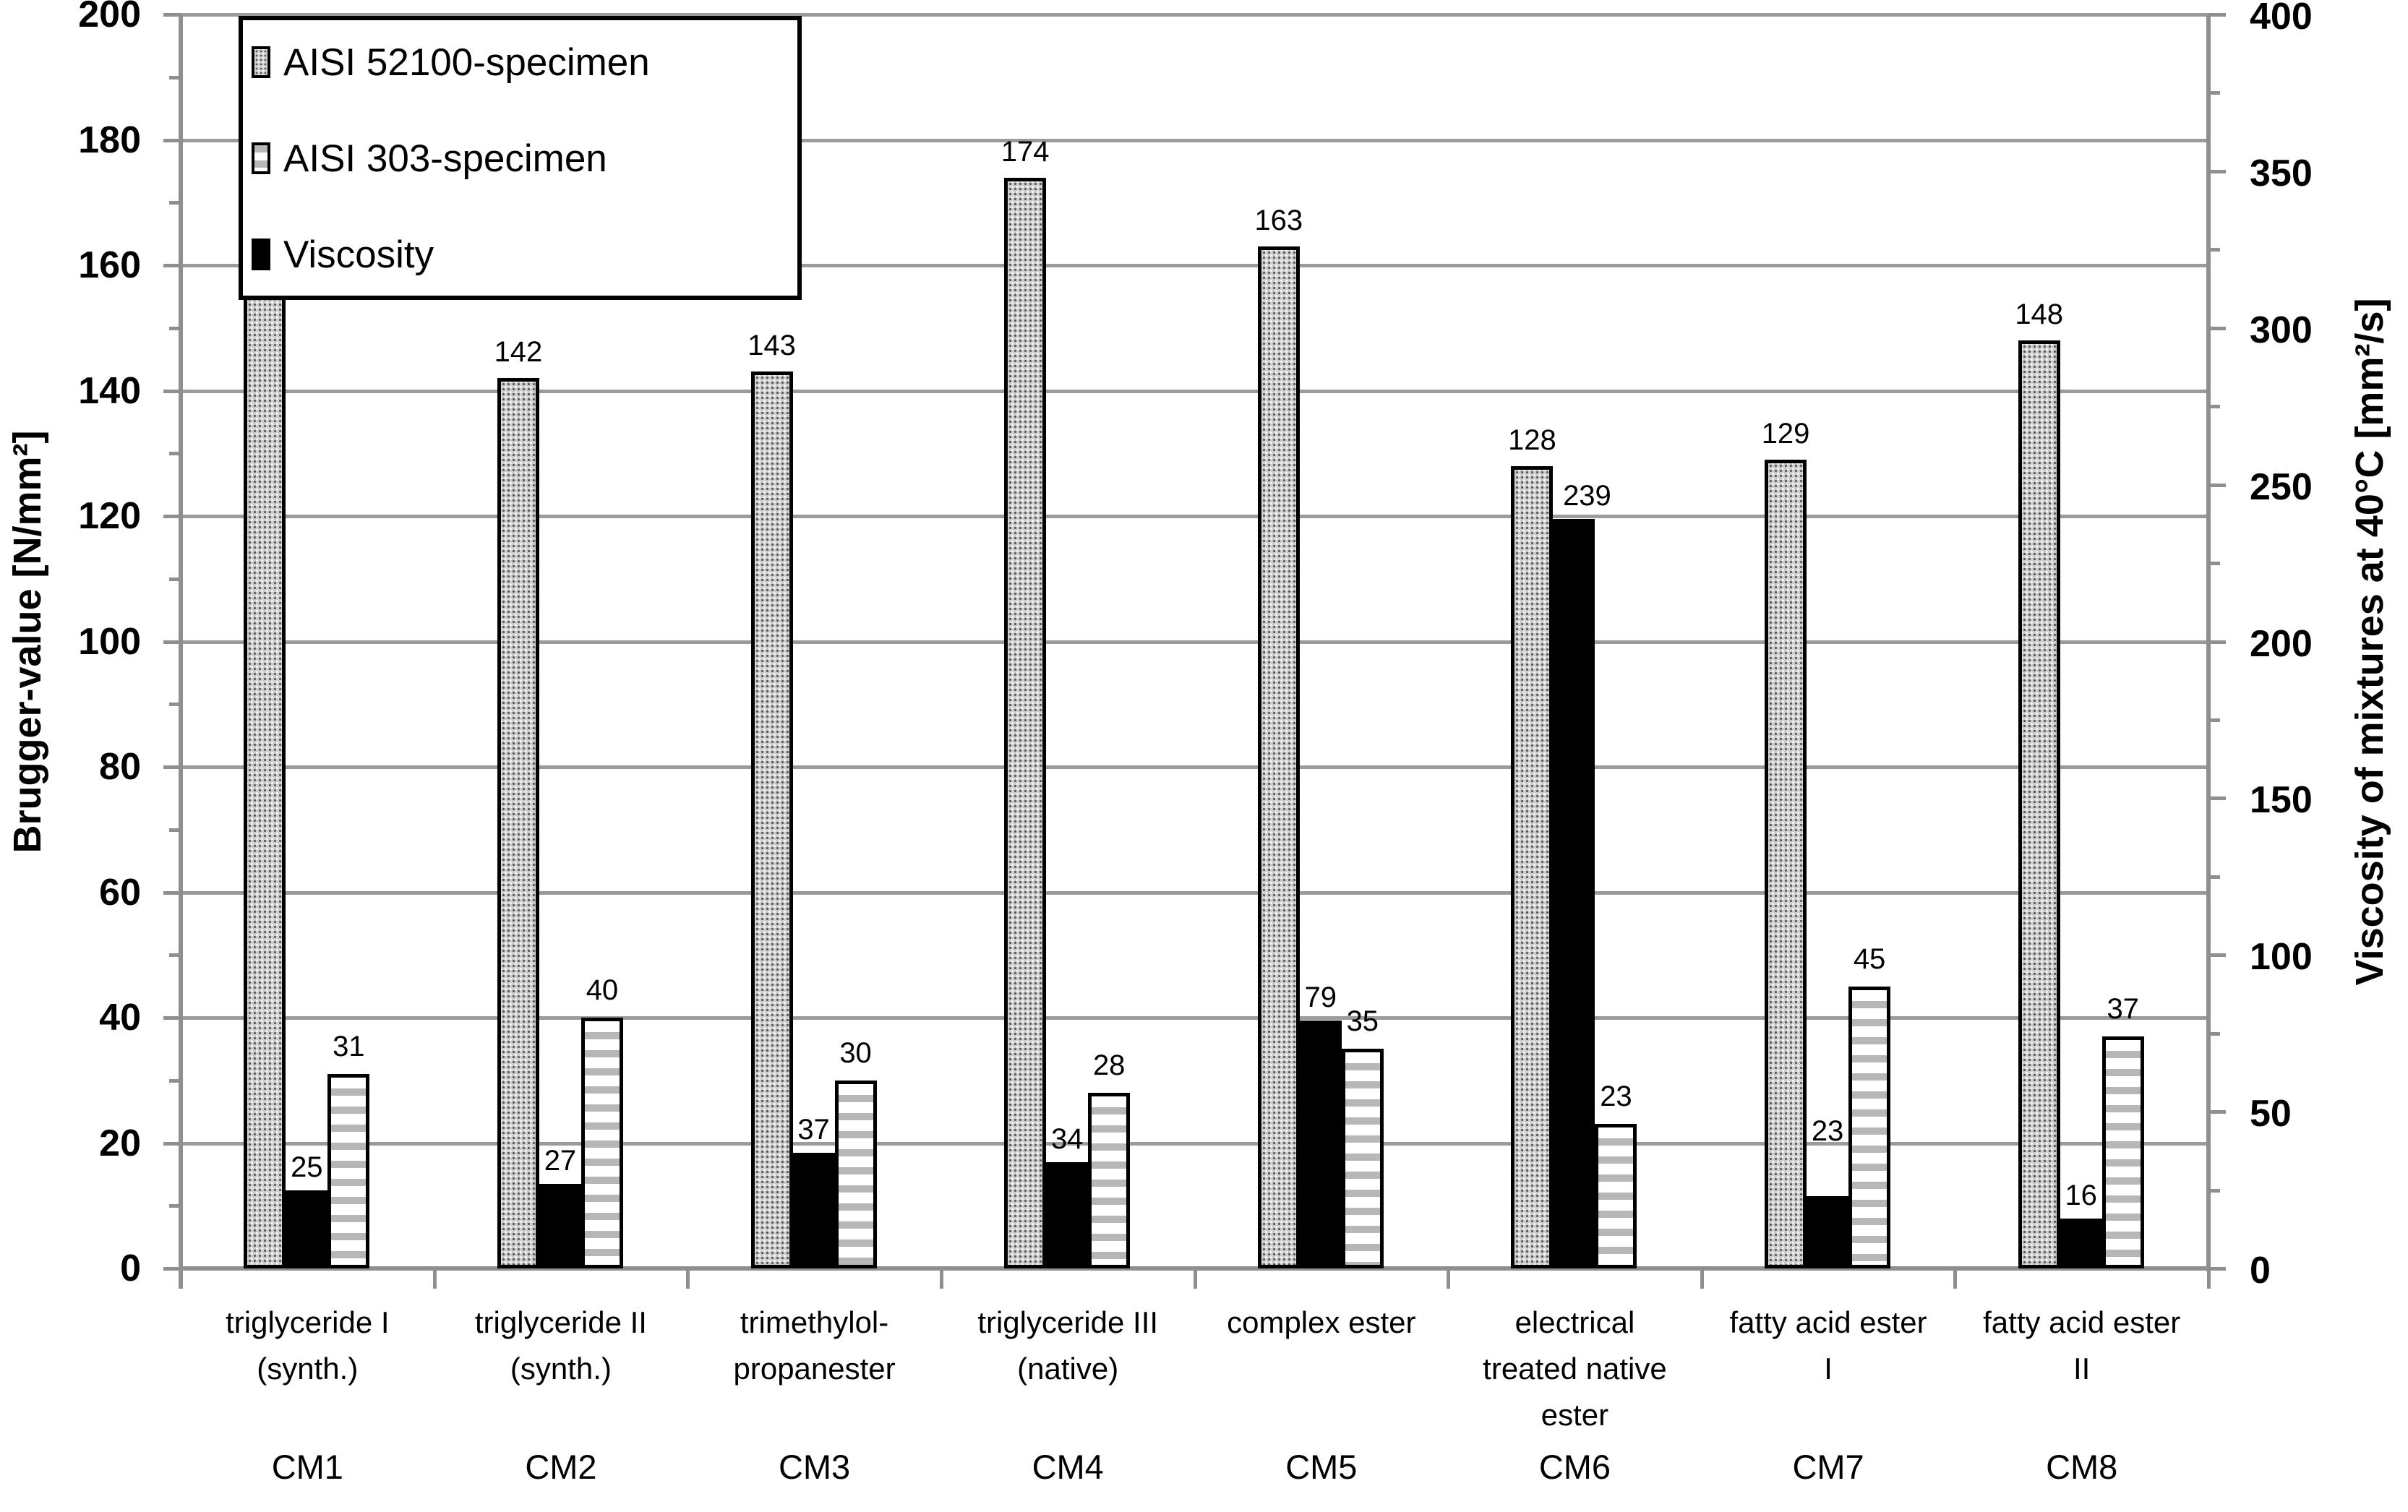 This screenshot has width=2408, height=1512. What do you see at coordinates (2281, 173) in the screenshot?
I see `right-axis-tick-label: 350` at bounding box center [2281, 173].